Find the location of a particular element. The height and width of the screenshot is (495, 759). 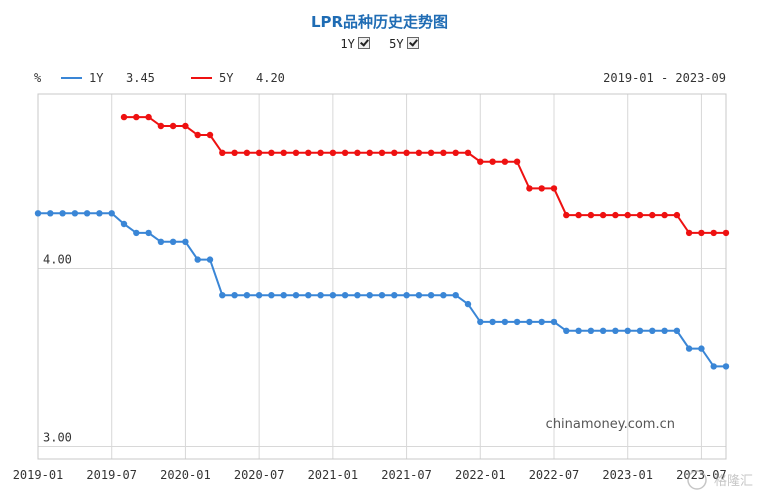

legend-5y-name: 5Y is located at coordinates (226, 78).